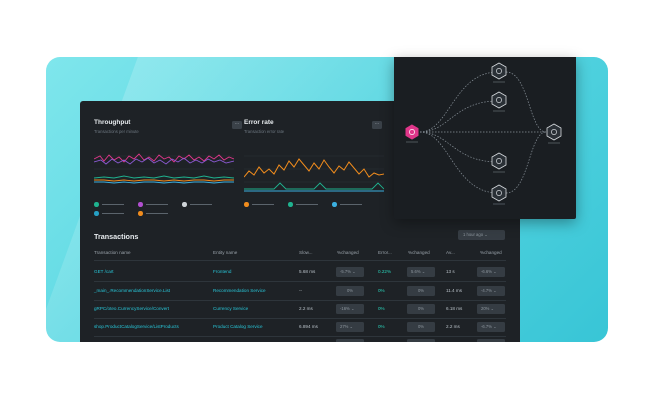  I want to click on transactions-title: Transactions, so click(116, 236).